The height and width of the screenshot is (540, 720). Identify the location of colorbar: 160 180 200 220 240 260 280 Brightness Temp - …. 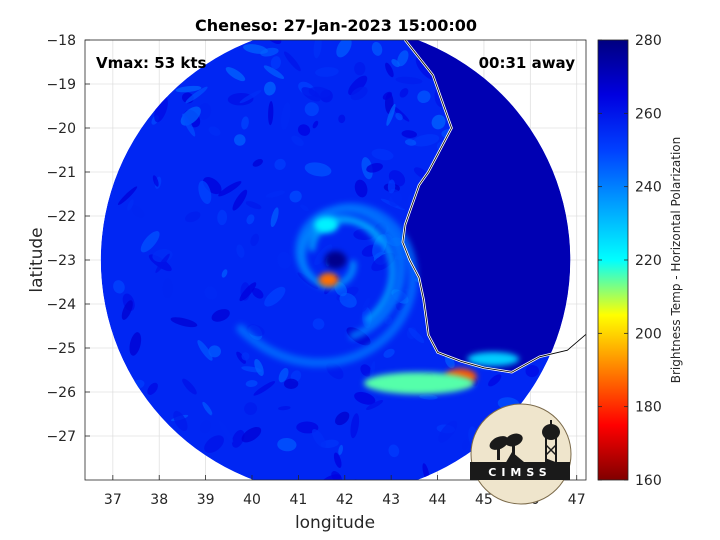
(640, 261).